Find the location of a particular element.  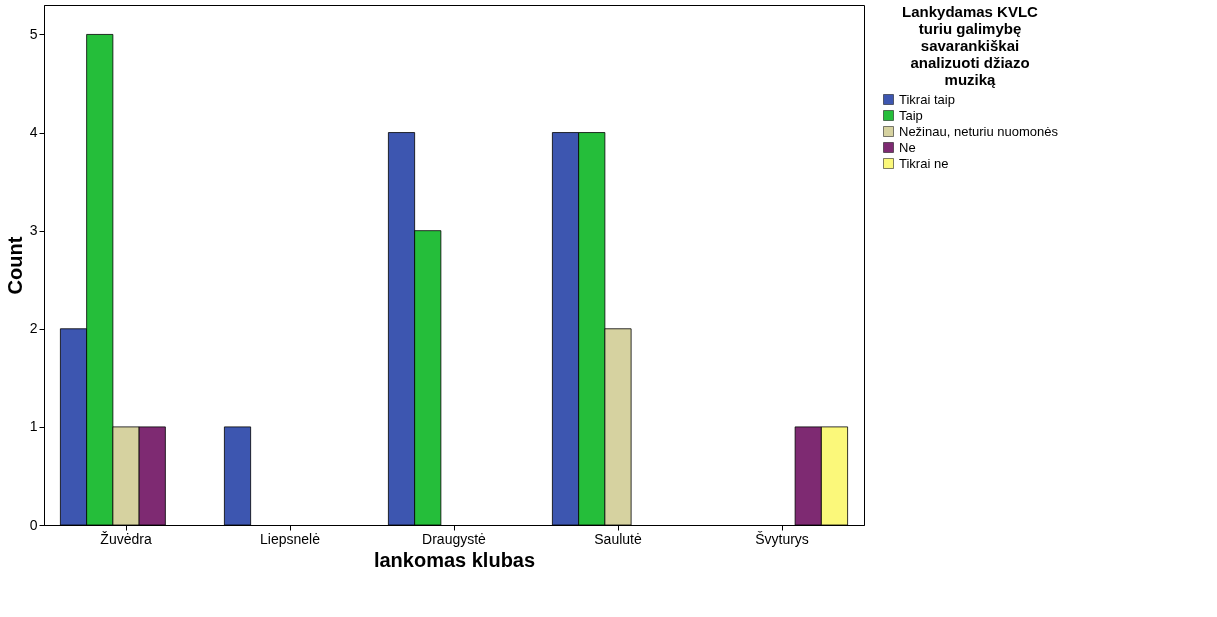

x-tick-label: Žuvėdra is located at coordinates (126, 538).